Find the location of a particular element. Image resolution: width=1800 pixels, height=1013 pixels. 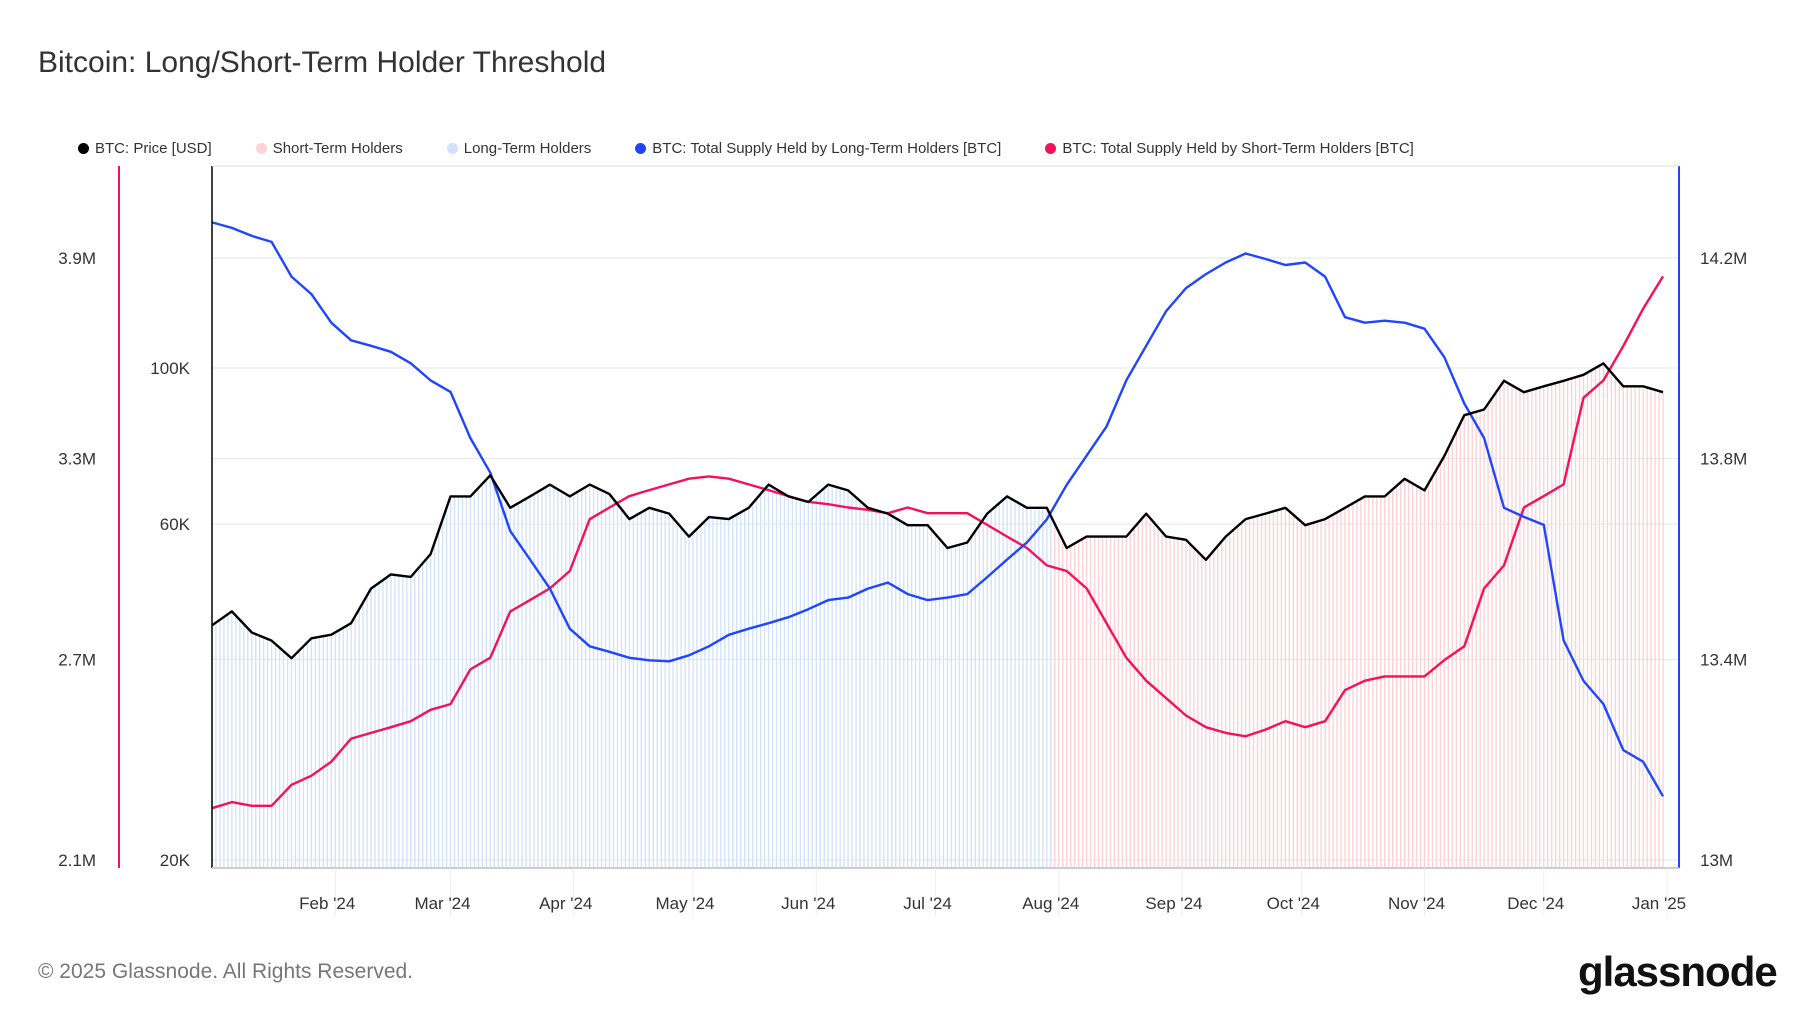

glassnode-logo: glassnode is located at coordinates (1678, 971).